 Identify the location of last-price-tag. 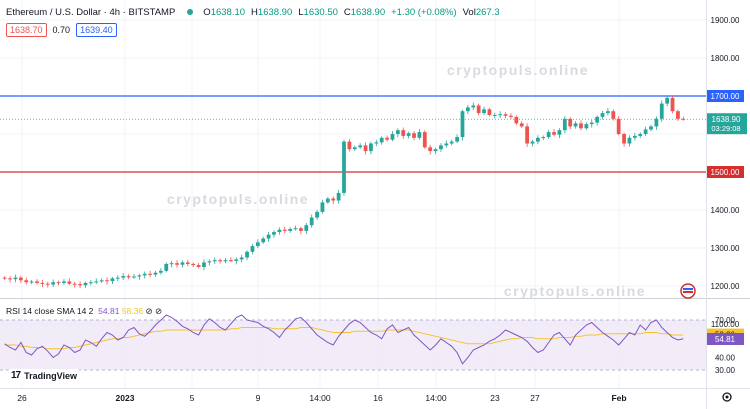
(727, 124).